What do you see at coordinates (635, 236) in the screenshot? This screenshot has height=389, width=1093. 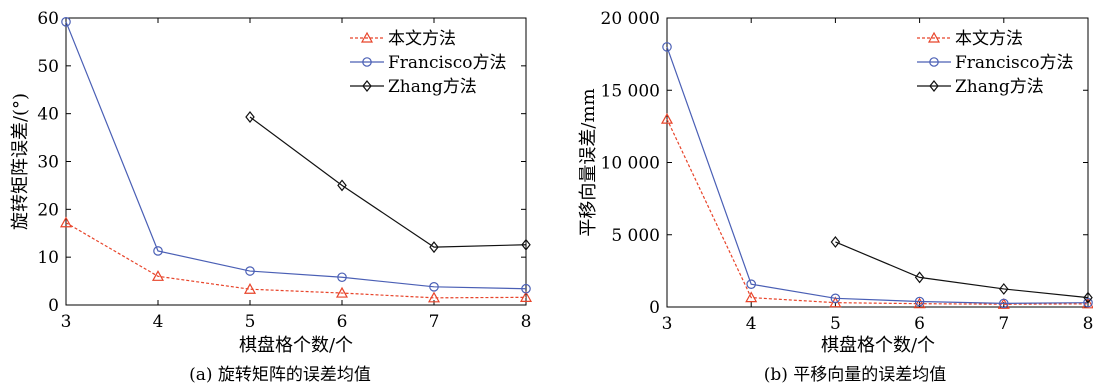 I see `y-tick-label: 5 000` at bounding box center [635, 236].